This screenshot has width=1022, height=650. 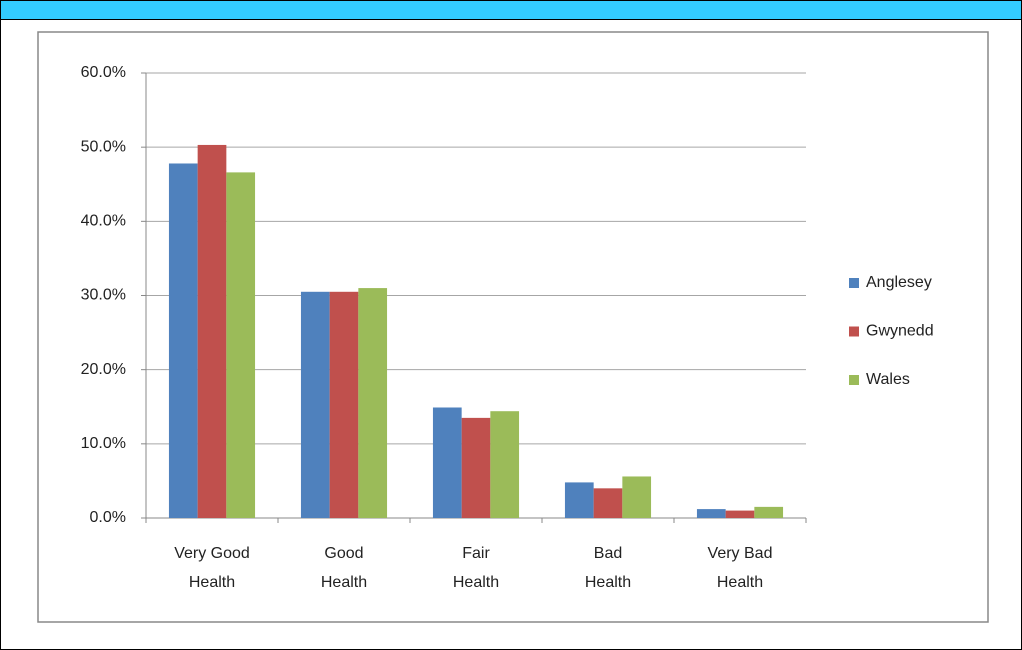 What do you see at coordinates (888, 379) in the screenshot?
I see `legend-label: Wales` at bounding box center [888, 379].